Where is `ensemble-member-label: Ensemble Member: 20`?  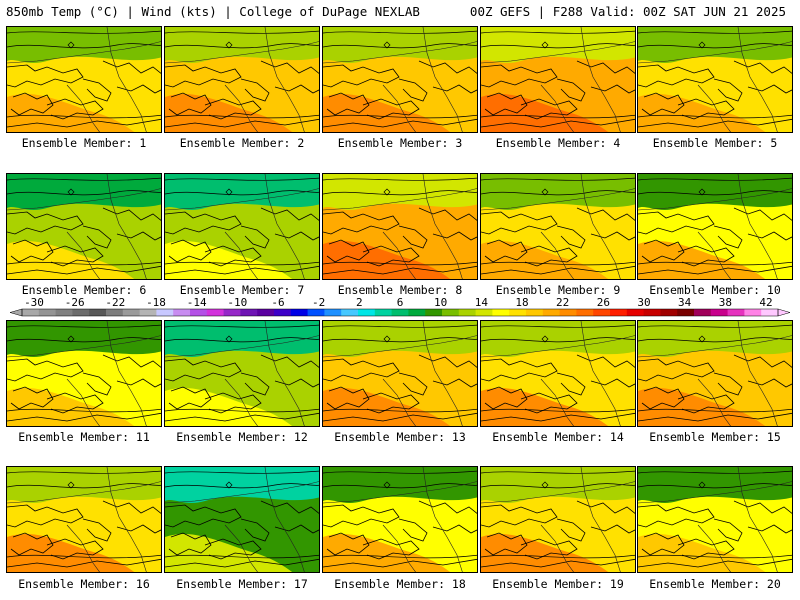 ensemble-member-label: Ensemble Member: 20 is located at coordinates (715, 584).